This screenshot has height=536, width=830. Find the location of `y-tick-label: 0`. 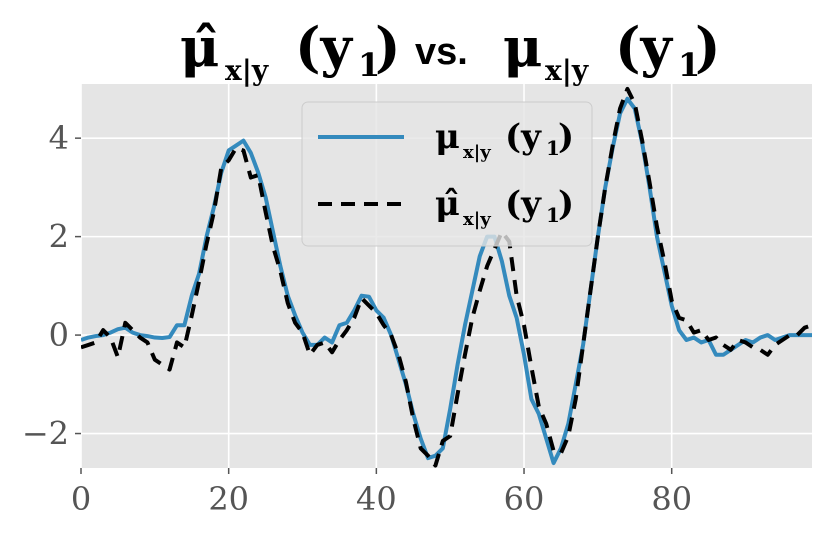

y-tick-label: 0 is located at coordinates (59, 335).